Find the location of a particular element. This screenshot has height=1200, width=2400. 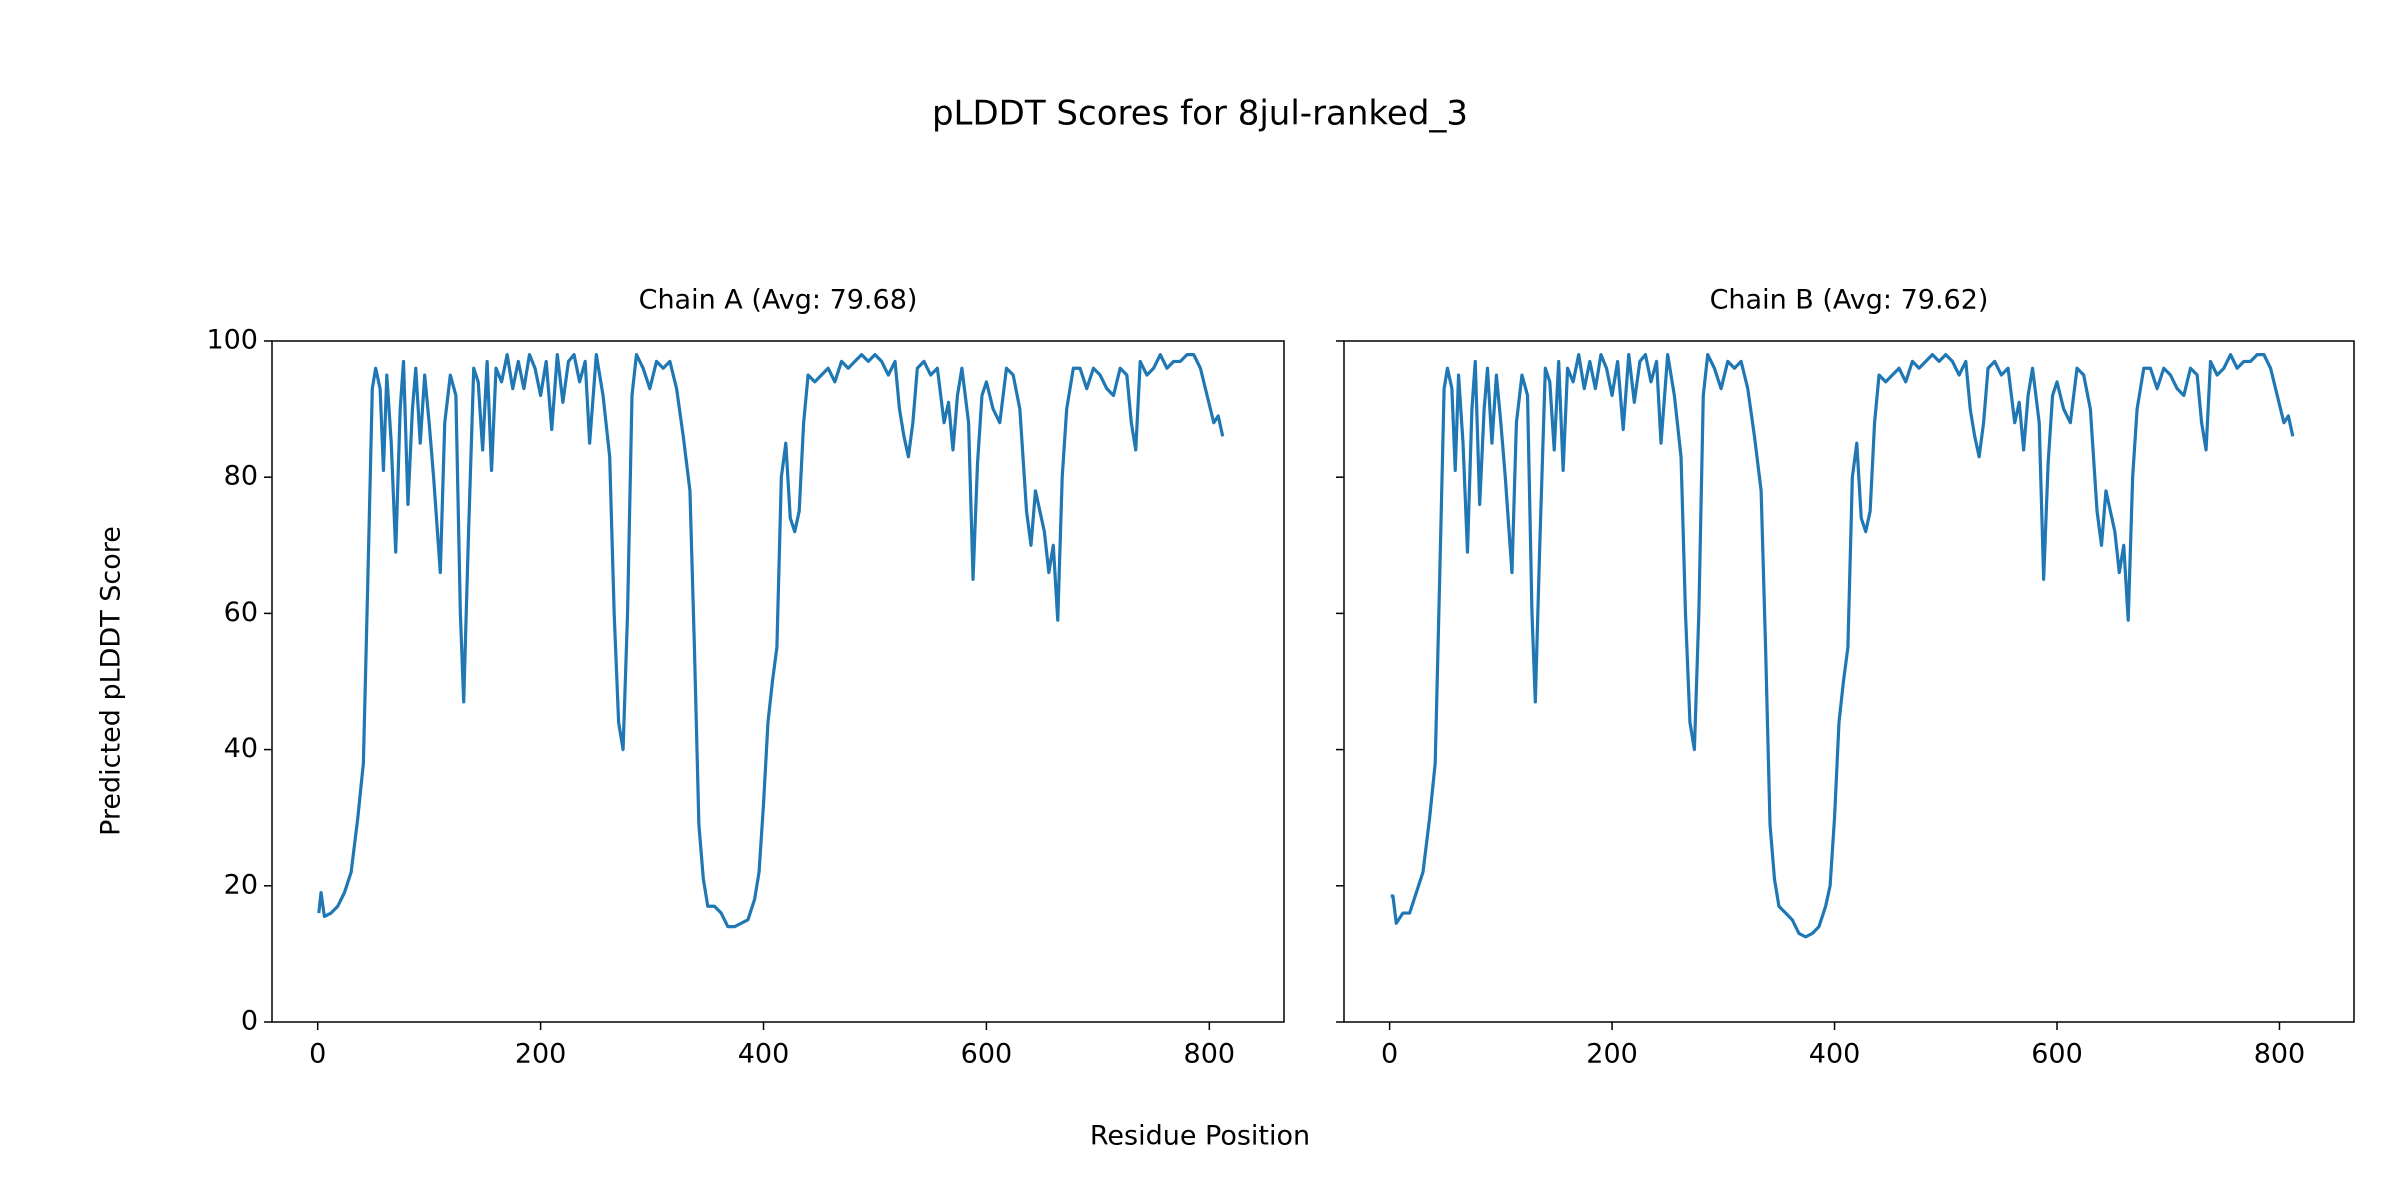

y-tick-label: 80 is located at coordinates (241, 476).